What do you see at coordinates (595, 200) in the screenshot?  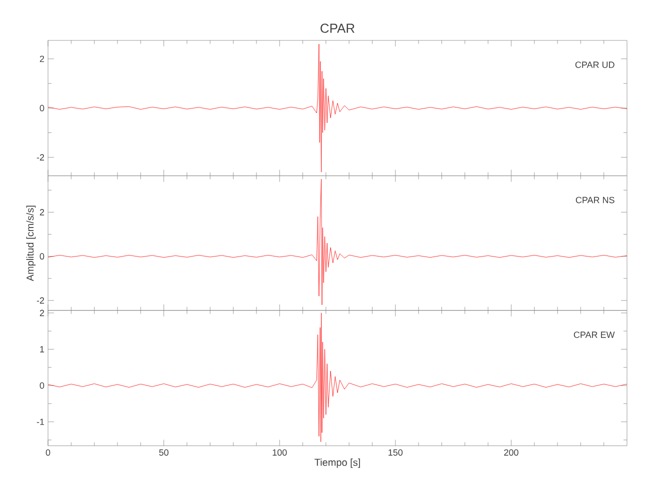 I see `annotation: CPAR NS` at bounding box center [595, 200].